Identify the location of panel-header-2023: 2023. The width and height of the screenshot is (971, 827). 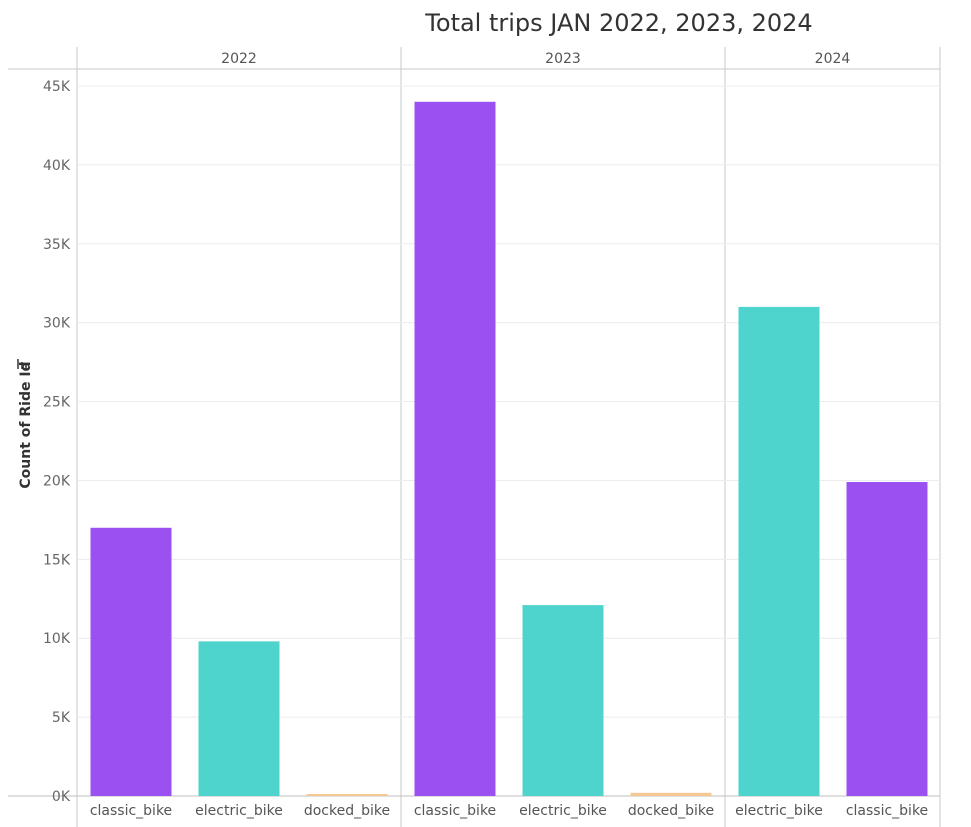
(563, 59).